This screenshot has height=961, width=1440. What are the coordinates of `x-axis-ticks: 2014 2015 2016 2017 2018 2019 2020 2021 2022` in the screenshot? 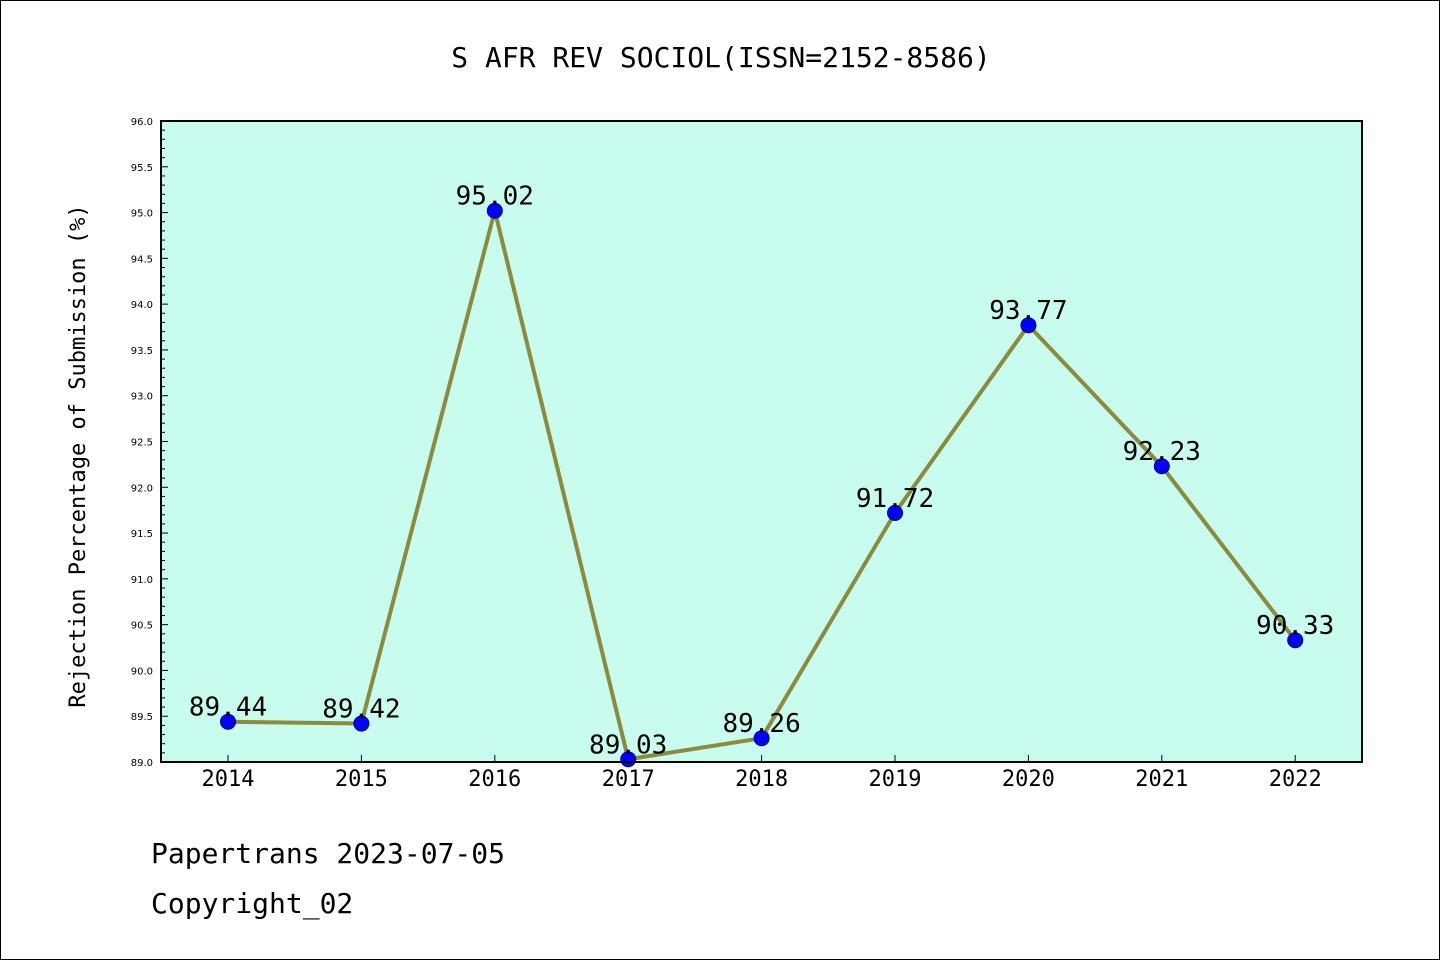 It's located at (762, 773).